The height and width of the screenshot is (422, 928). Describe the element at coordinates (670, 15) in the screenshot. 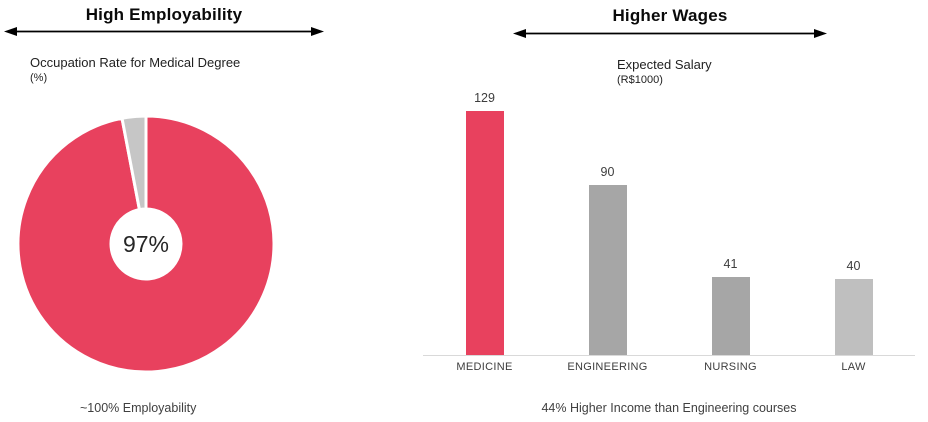

I see `wages-panel-title: Higher Wages` at that location.